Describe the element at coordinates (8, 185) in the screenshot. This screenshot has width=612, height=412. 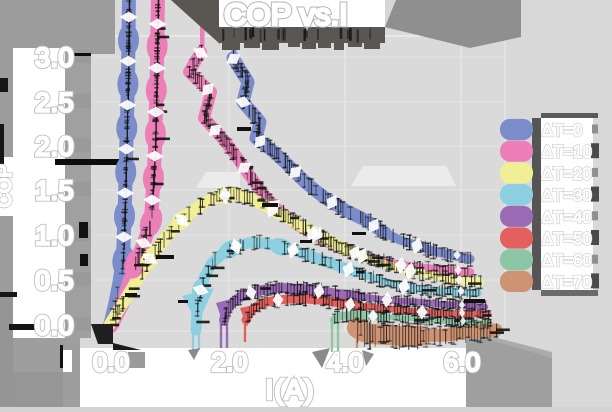
I see `svg-text: COP` at that location.